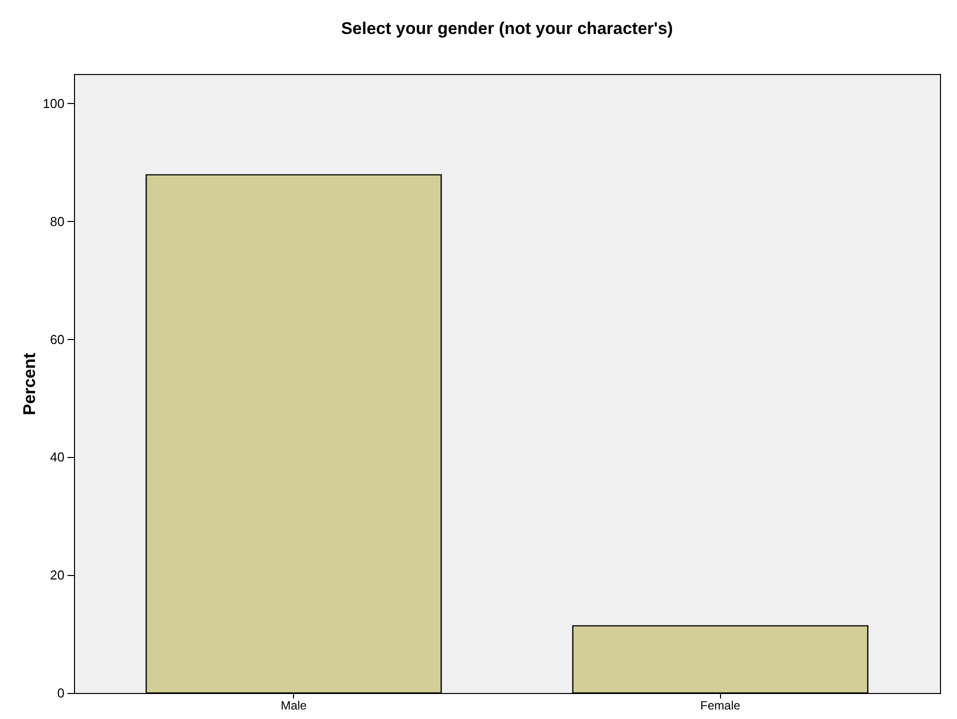  What do you see at coordinates (53, 103) in the screenshot?
I see `y-tick-label: 100` at bounding box center [53, 103].